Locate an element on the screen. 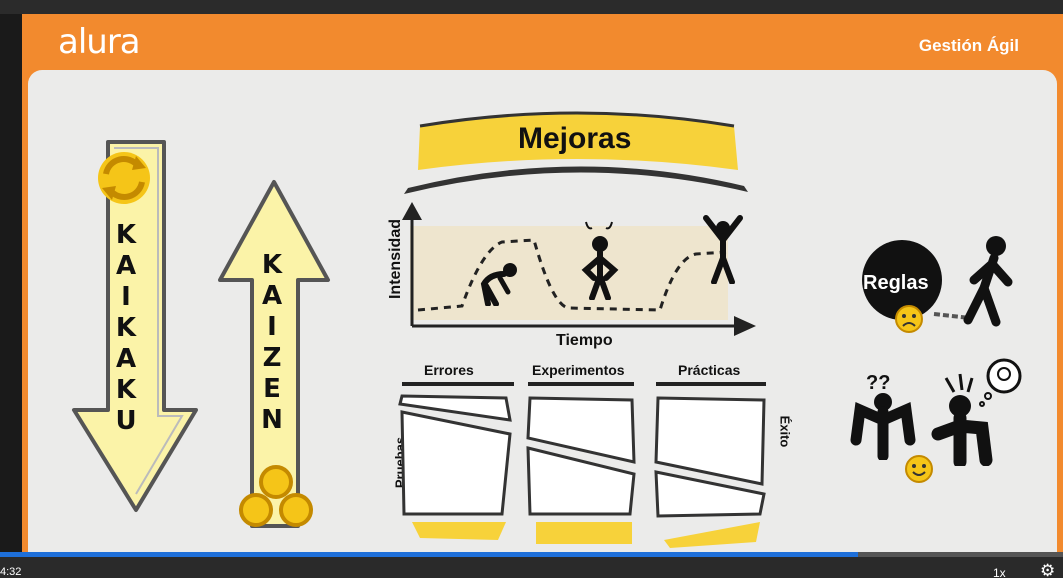  kaizen-letter: A is located at coordinates (272, 296).